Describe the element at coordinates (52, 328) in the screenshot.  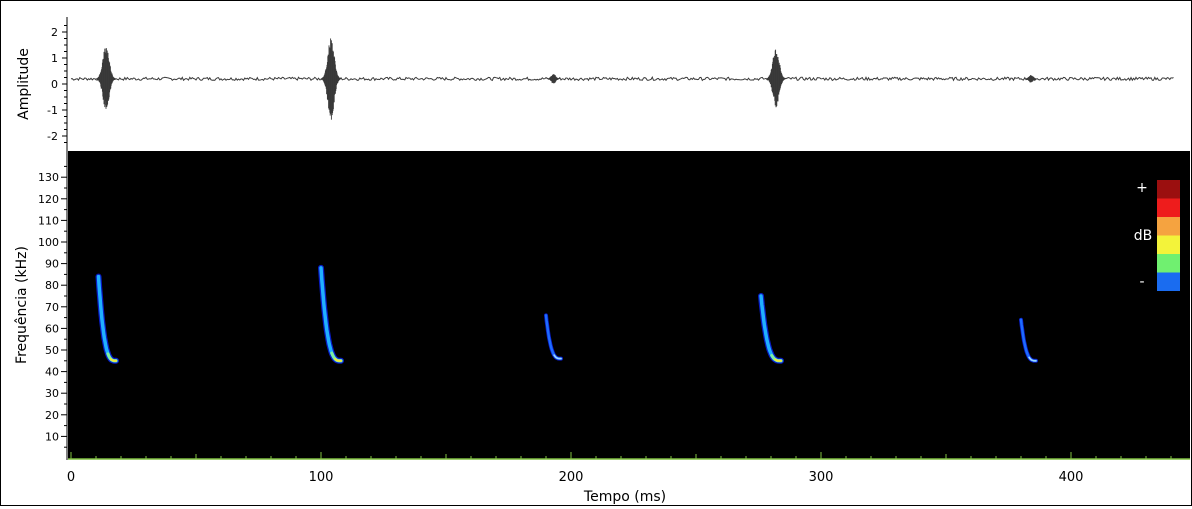
I see `spectrogram-y-tick-label: 60` at that location.